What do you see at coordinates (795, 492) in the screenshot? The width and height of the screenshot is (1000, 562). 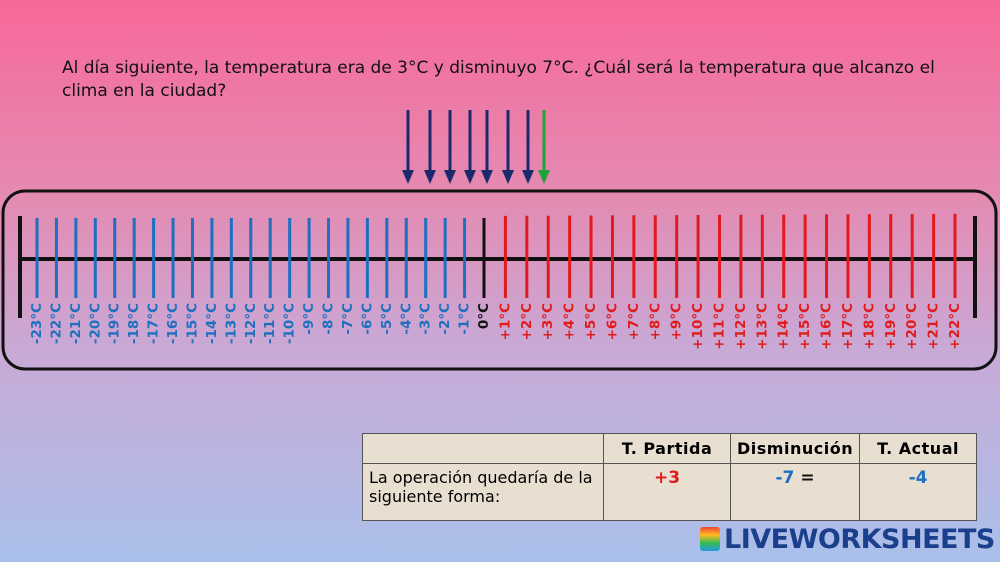 I see `decrease-cell: -7 =` at bounding box center [795, 492].